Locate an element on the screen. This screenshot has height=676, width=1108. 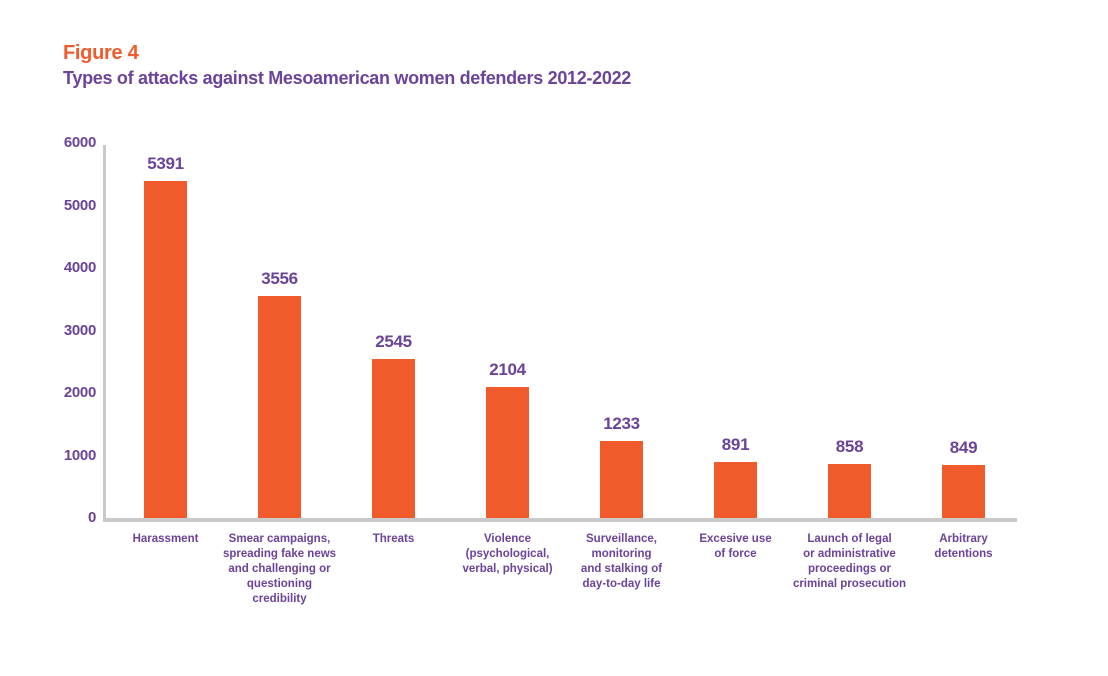
x-category-label: Arbitrary detentions is located at coordinates (963, 546).